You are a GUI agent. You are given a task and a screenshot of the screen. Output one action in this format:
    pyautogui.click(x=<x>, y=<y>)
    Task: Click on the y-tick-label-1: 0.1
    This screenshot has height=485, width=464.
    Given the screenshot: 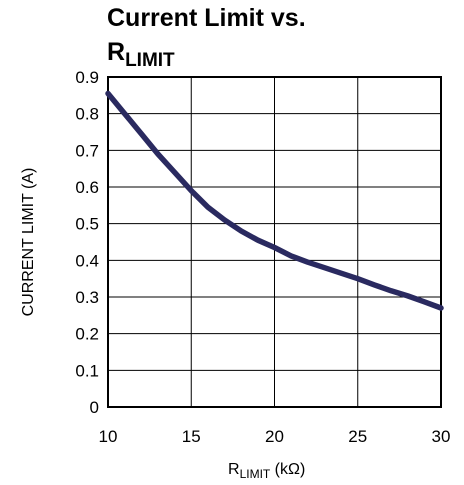 What is the action you would take?
    pyautogui.click(x=87, y=370)
    